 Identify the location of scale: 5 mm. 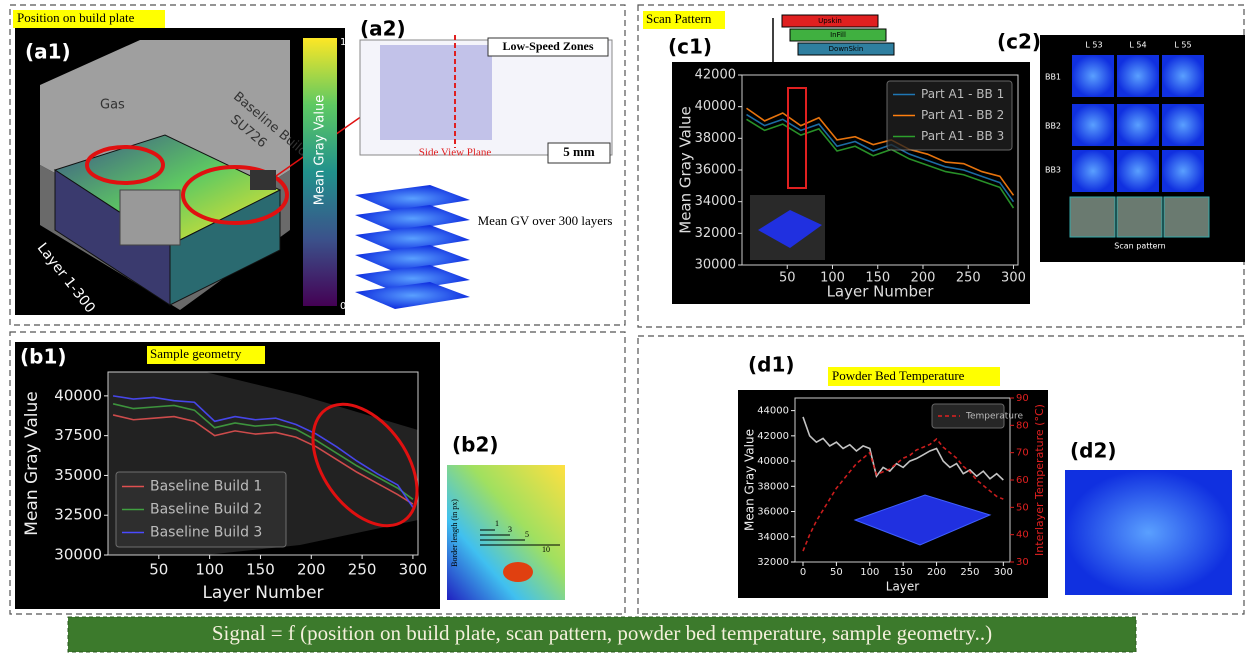
(579, 151).